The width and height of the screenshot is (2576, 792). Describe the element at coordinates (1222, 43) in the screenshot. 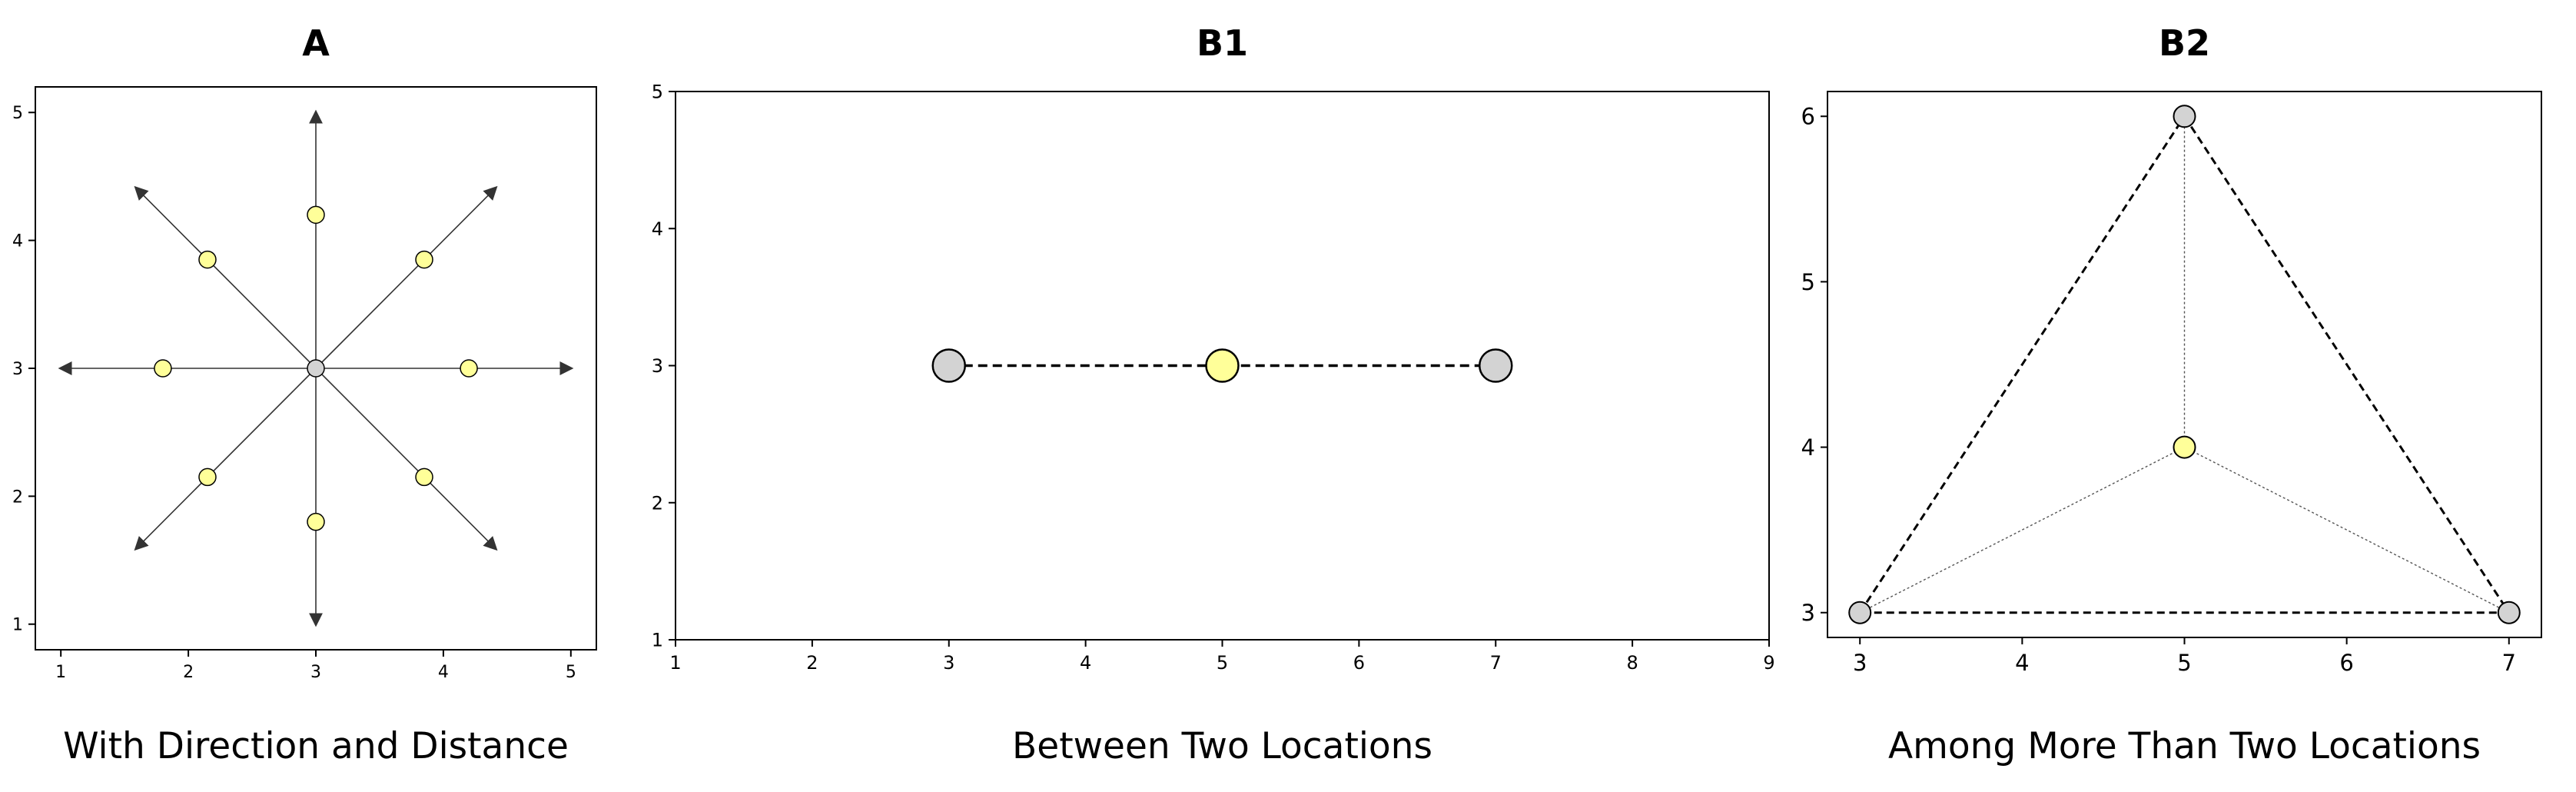

I see `panel-title: B1` at that location.